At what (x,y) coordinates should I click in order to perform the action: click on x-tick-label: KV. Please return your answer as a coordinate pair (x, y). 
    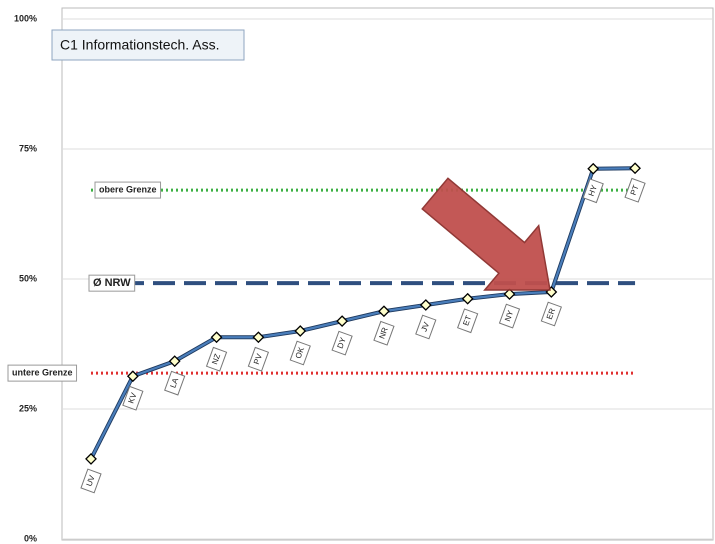
    Looking at the image, I should click on (132, 398).